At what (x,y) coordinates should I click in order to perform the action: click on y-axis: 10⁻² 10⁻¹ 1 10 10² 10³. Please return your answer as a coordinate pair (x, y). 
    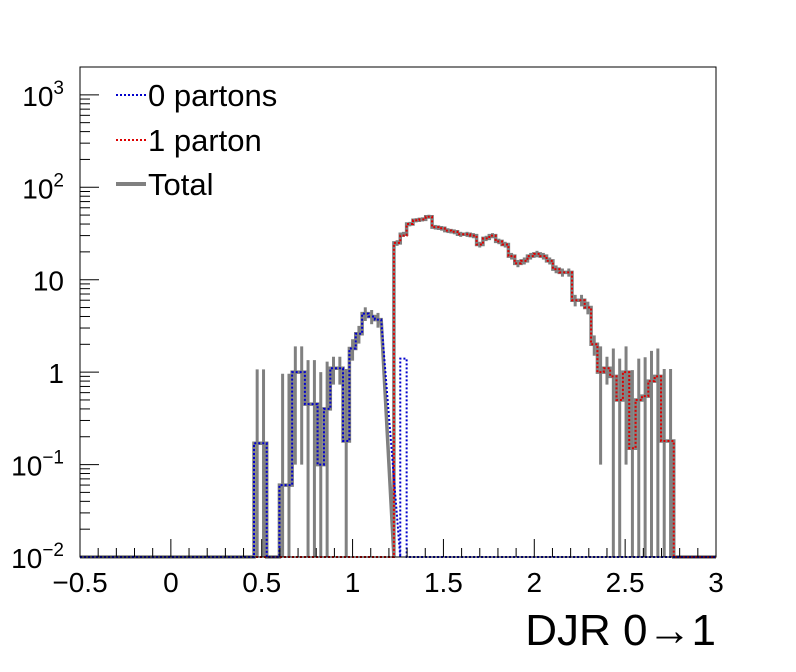
    Looking at the image, I should click on (55, 320).